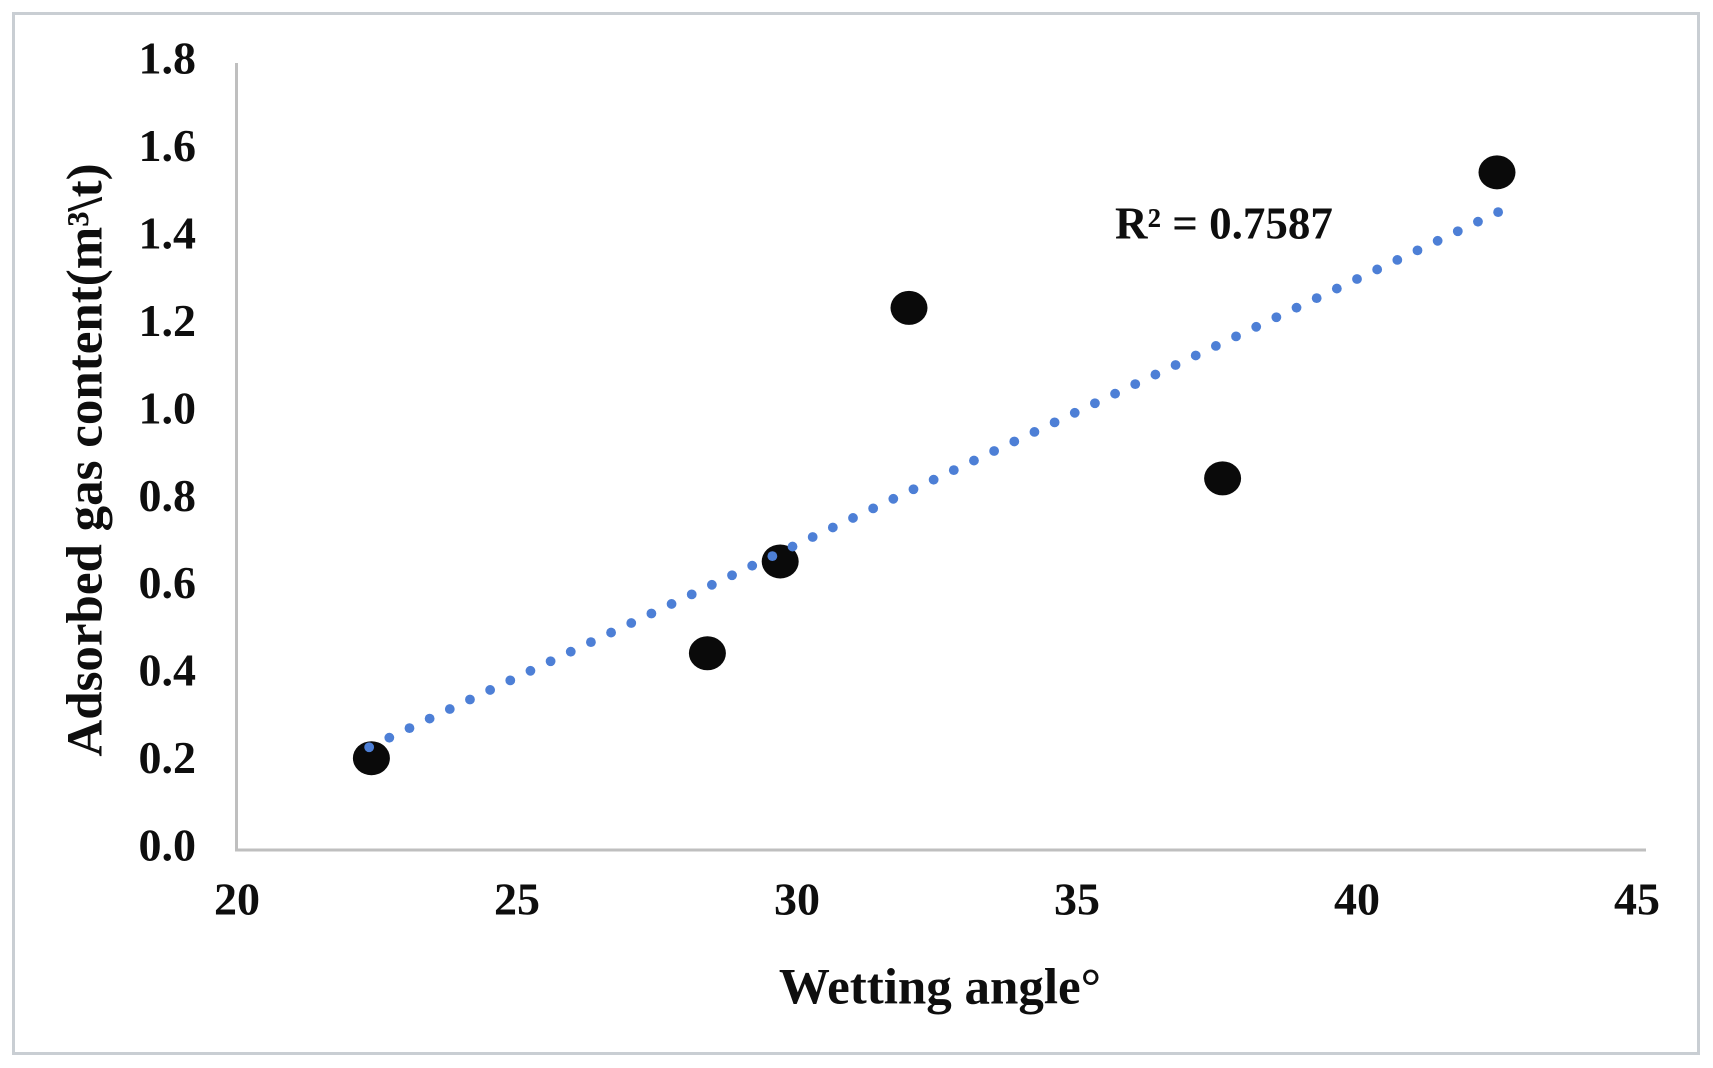 This screenshot has height=1068, width=1713. Describe the element at coordinates (940, 988) in the screenshot. I see `x-axis-title: Wetting angle°` at that location.